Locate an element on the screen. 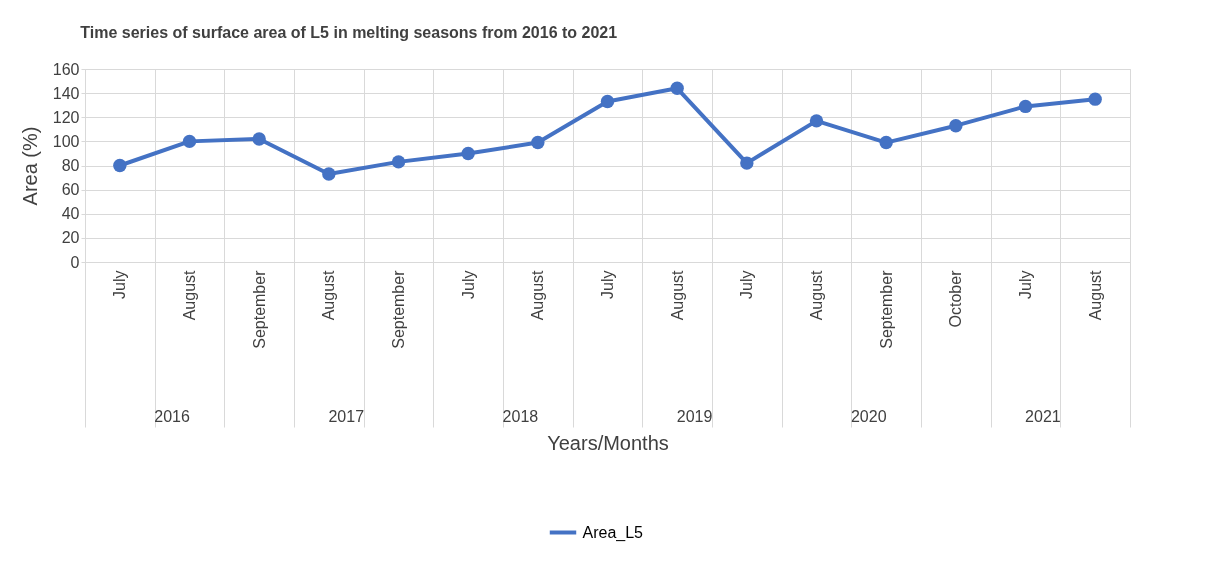 Image resolution: width=1213 pixels, height=581 pixels. text: 2020 is located at coordinates (868, 416).